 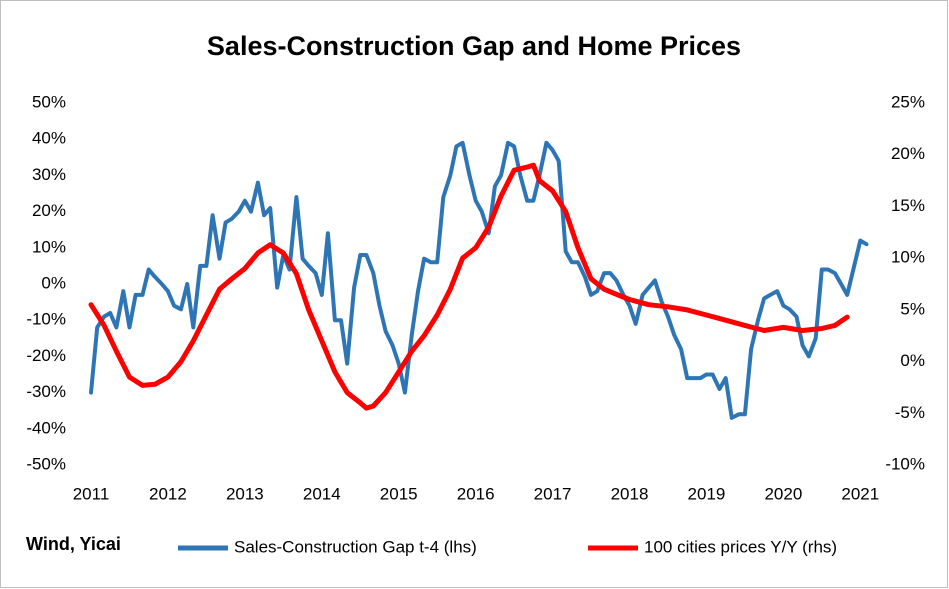 I want to click on source: Wind, Yicai, so click(x=73, y=544).